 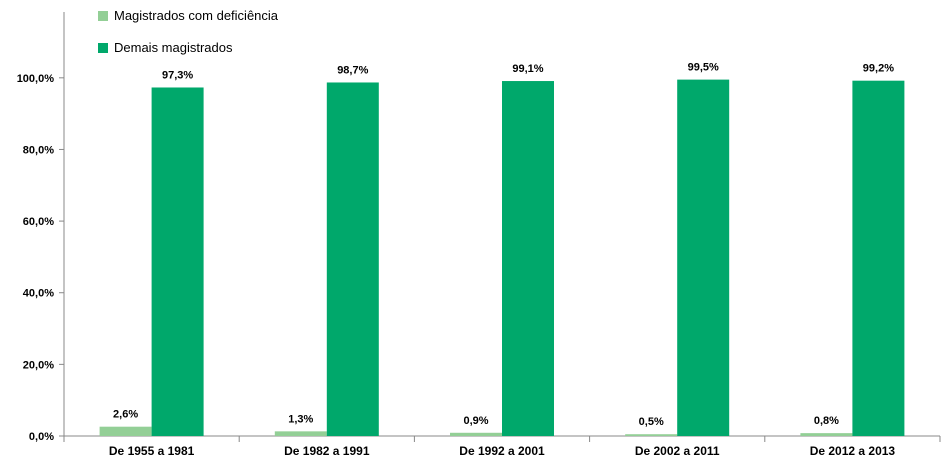 I want to click on data-label: 0,5%, so click(x=651, y=422).